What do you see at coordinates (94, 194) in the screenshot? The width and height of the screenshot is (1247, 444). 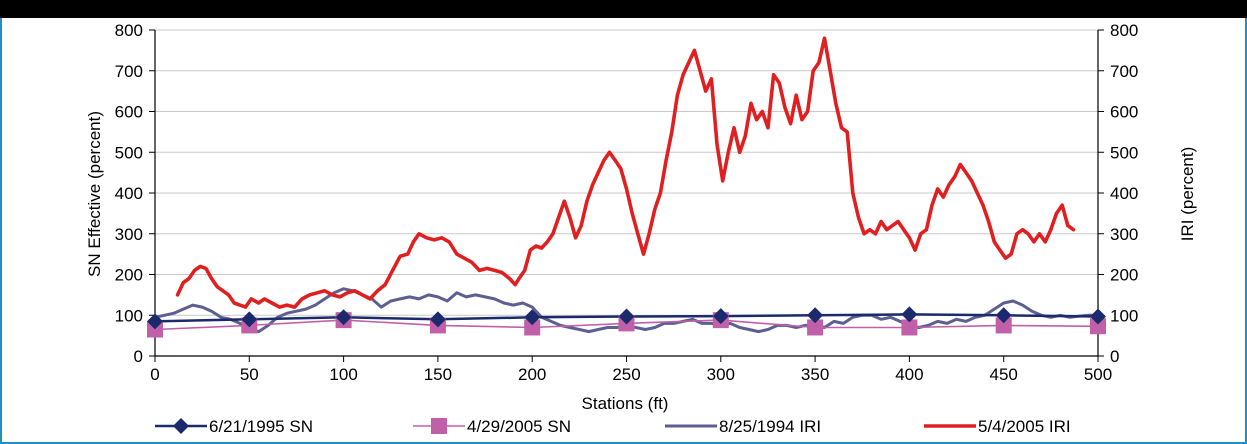 I see `y-axis-title-left: SN Effective (percent)` at bounding box center [94, 194].